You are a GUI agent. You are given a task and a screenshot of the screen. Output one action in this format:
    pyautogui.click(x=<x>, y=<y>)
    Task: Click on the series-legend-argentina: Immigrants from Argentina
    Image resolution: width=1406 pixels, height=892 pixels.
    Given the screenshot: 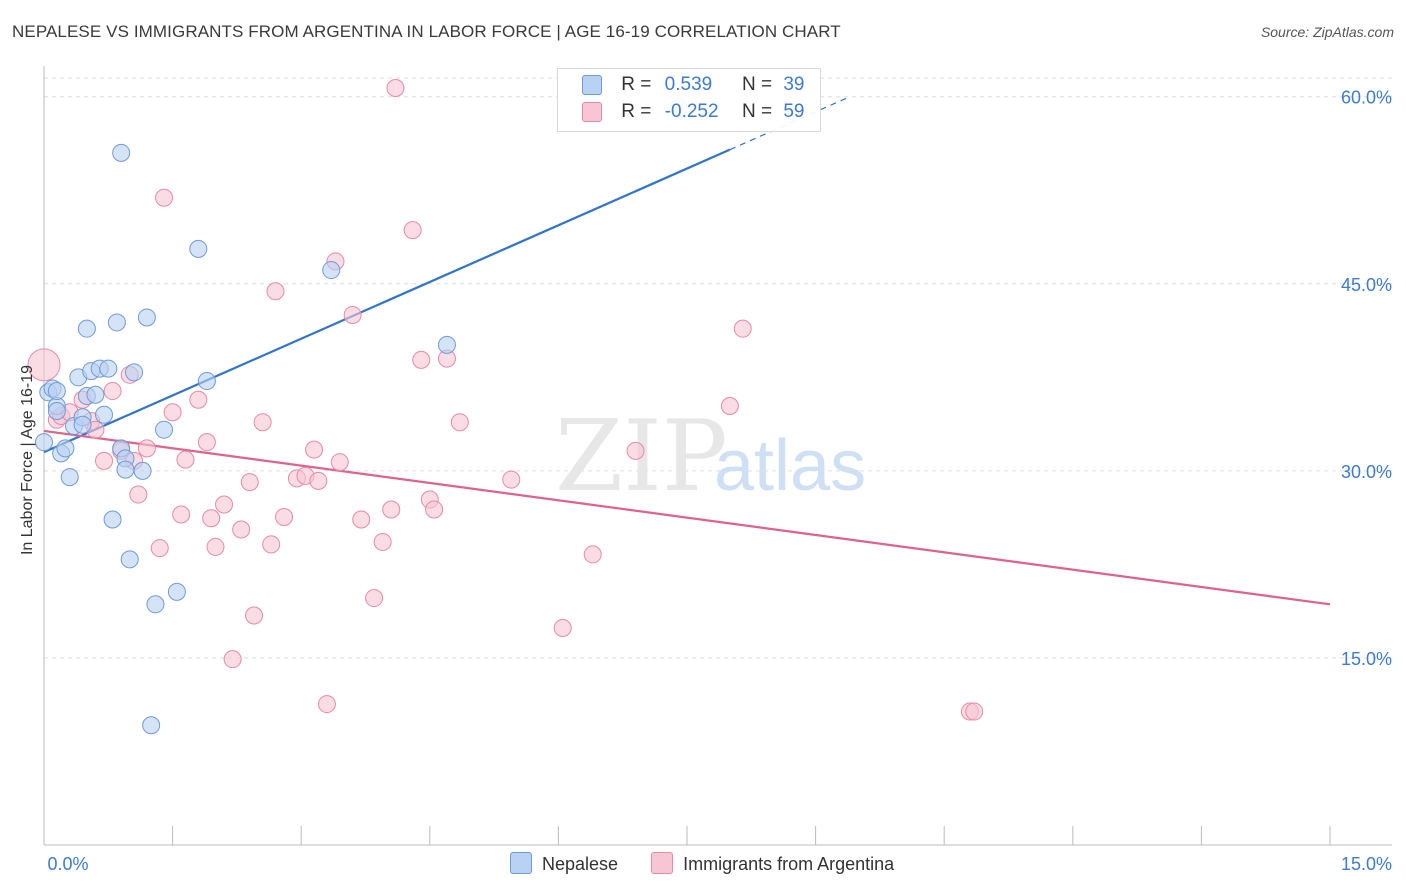 What is the action you would take?
    pyautogui.click(x=772, y=863)
    